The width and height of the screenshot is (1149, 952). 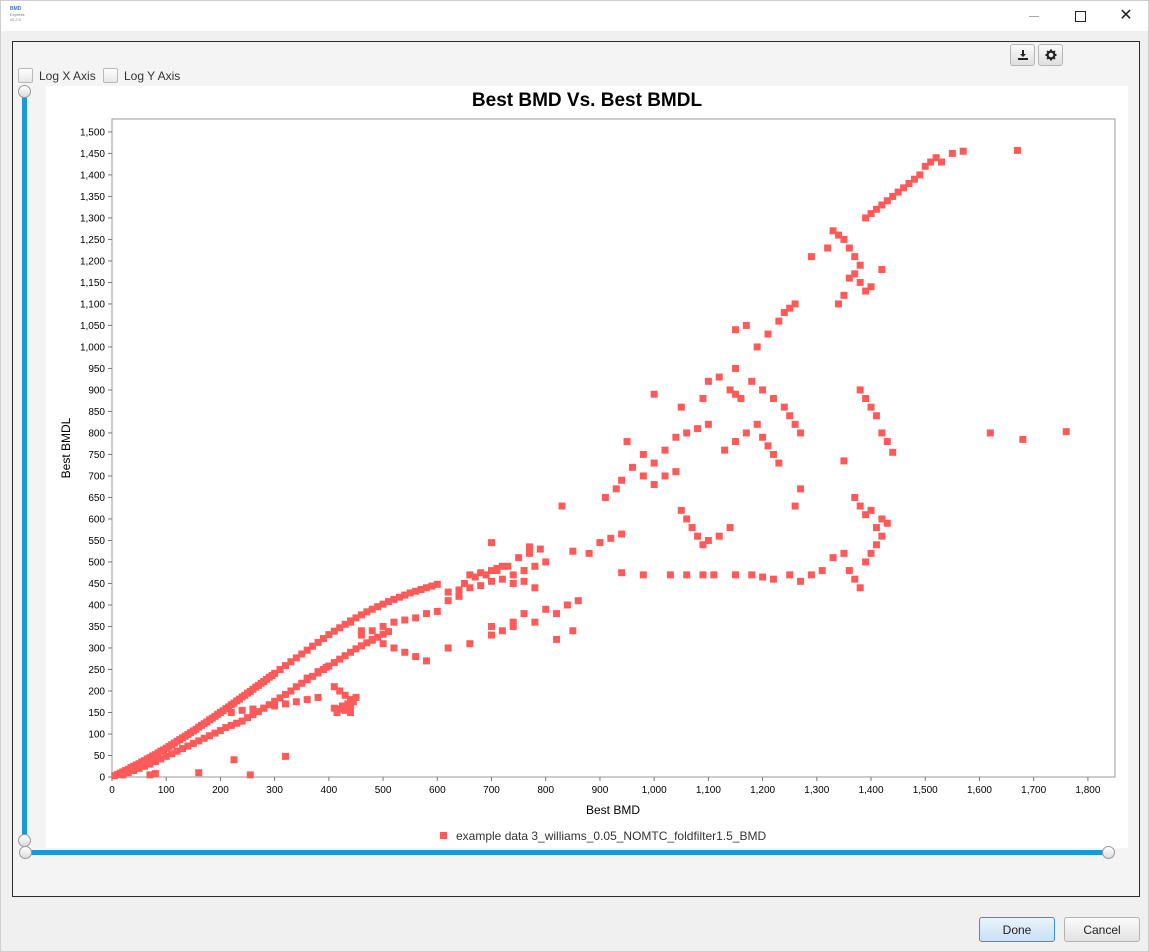 I want to click on close-icon: ✕, so click(x=1126, y=15).